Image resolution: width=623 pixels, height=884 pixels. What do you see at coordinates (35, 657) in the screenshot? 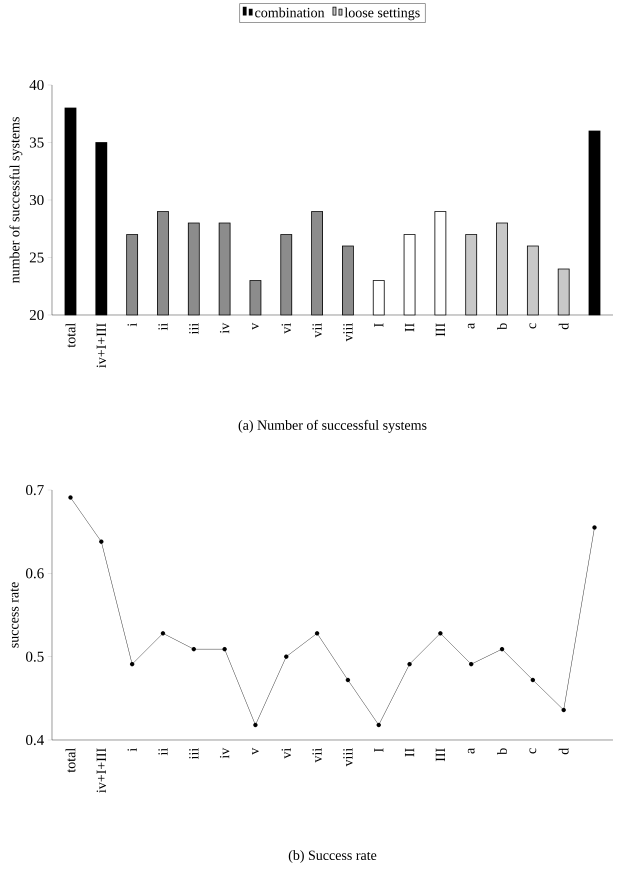
I see `y-tick-label: 0.5` at bounding box center [35, 657].